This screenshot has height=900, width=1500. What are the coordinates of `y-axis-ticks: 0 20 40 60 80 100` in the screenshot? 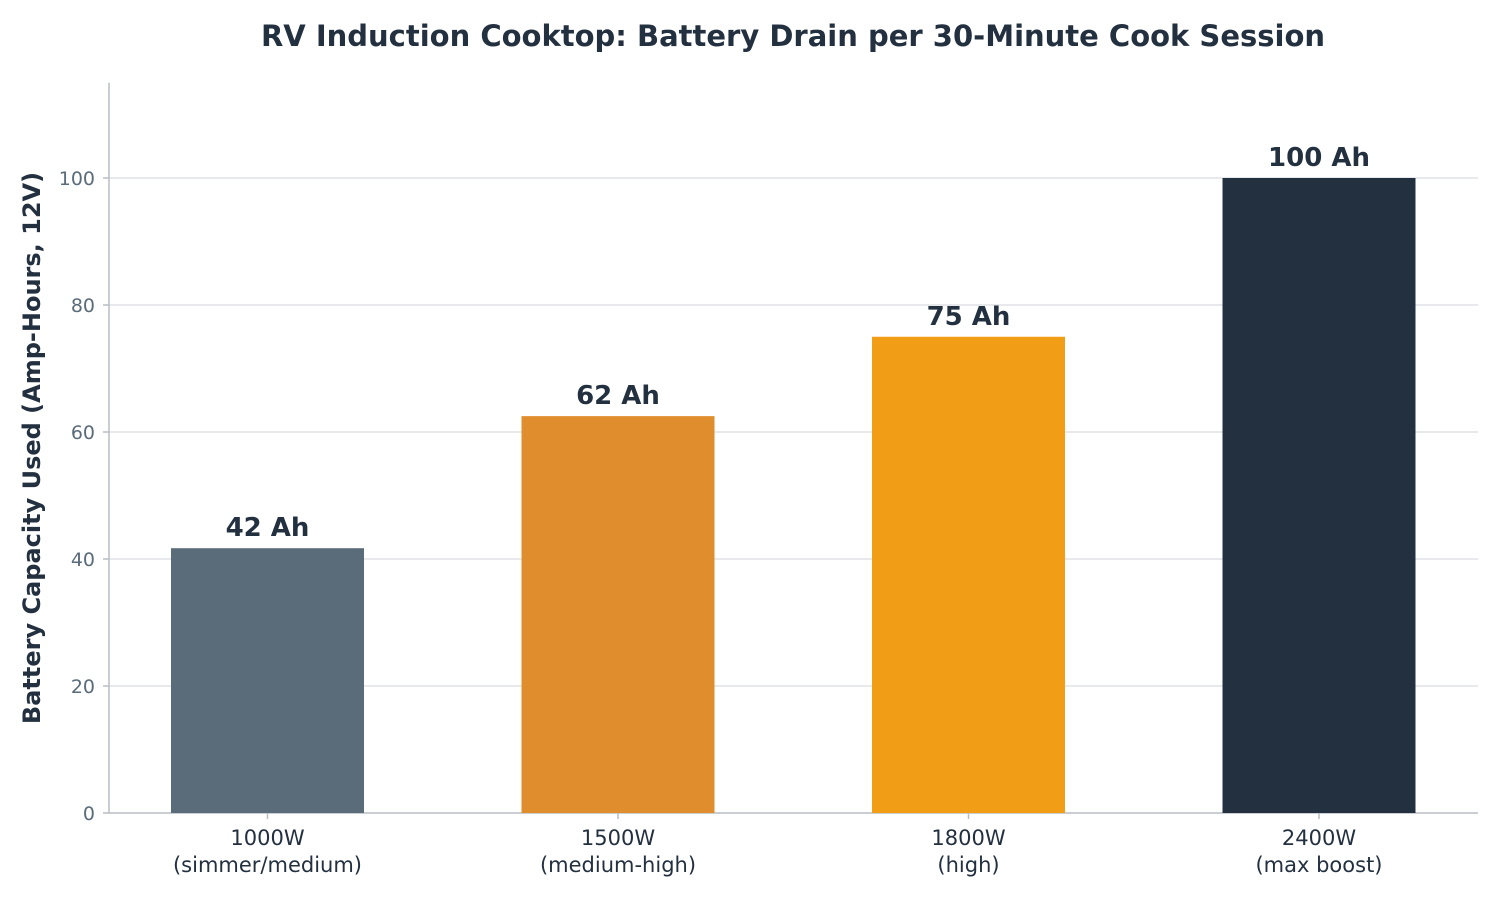 It's located at (84, 496).